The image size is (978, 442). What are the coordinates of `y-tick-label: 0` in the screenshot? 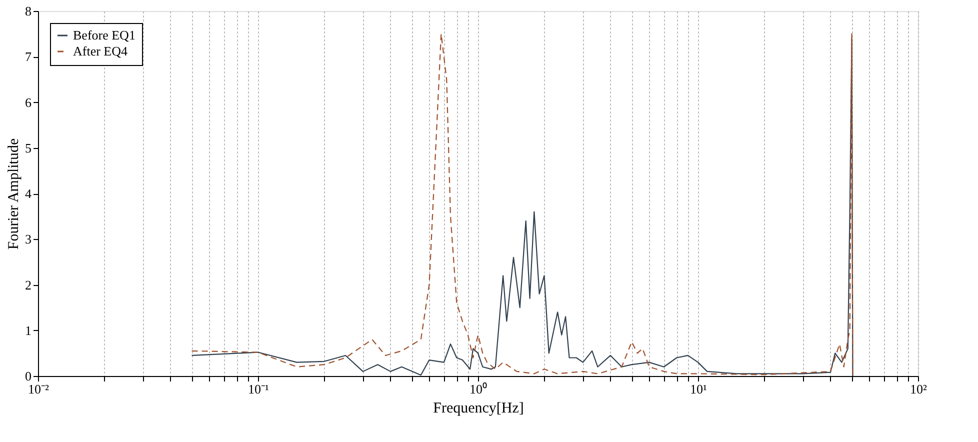 It's located at (28, 376).